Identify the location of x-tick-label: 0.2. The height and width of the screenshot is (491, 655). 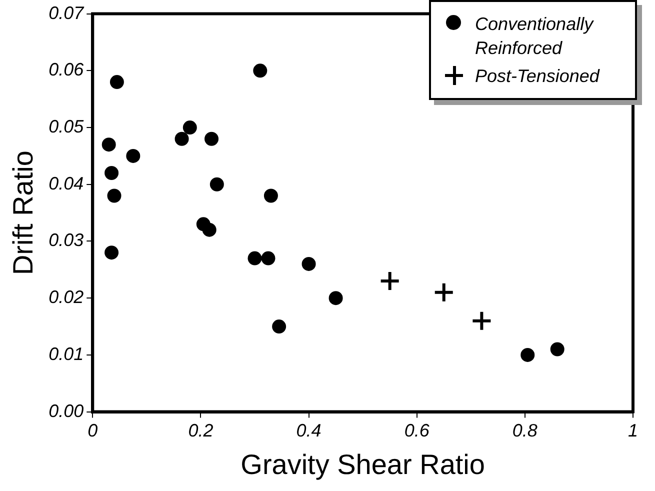
(201, 430).